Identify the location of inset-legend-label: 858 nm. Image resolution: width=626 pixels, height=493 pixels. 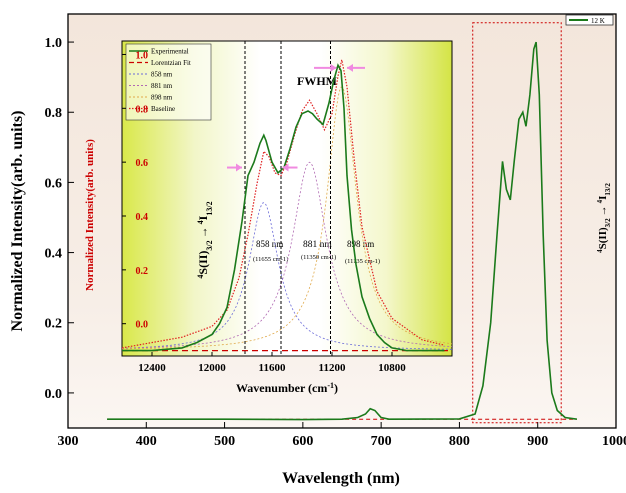
(162, 75).